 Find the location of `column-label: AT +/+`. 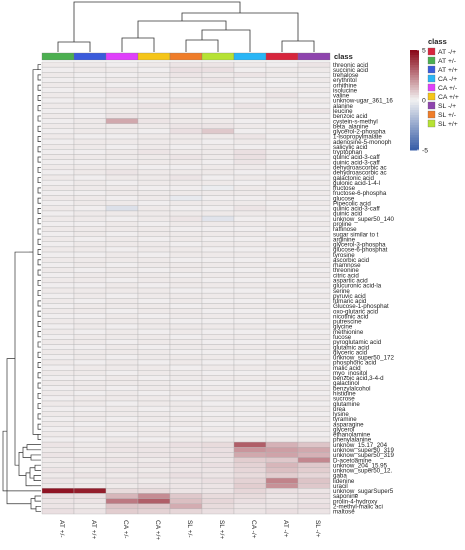

column-label: AT +/+ is located at coordinates (93, 529).